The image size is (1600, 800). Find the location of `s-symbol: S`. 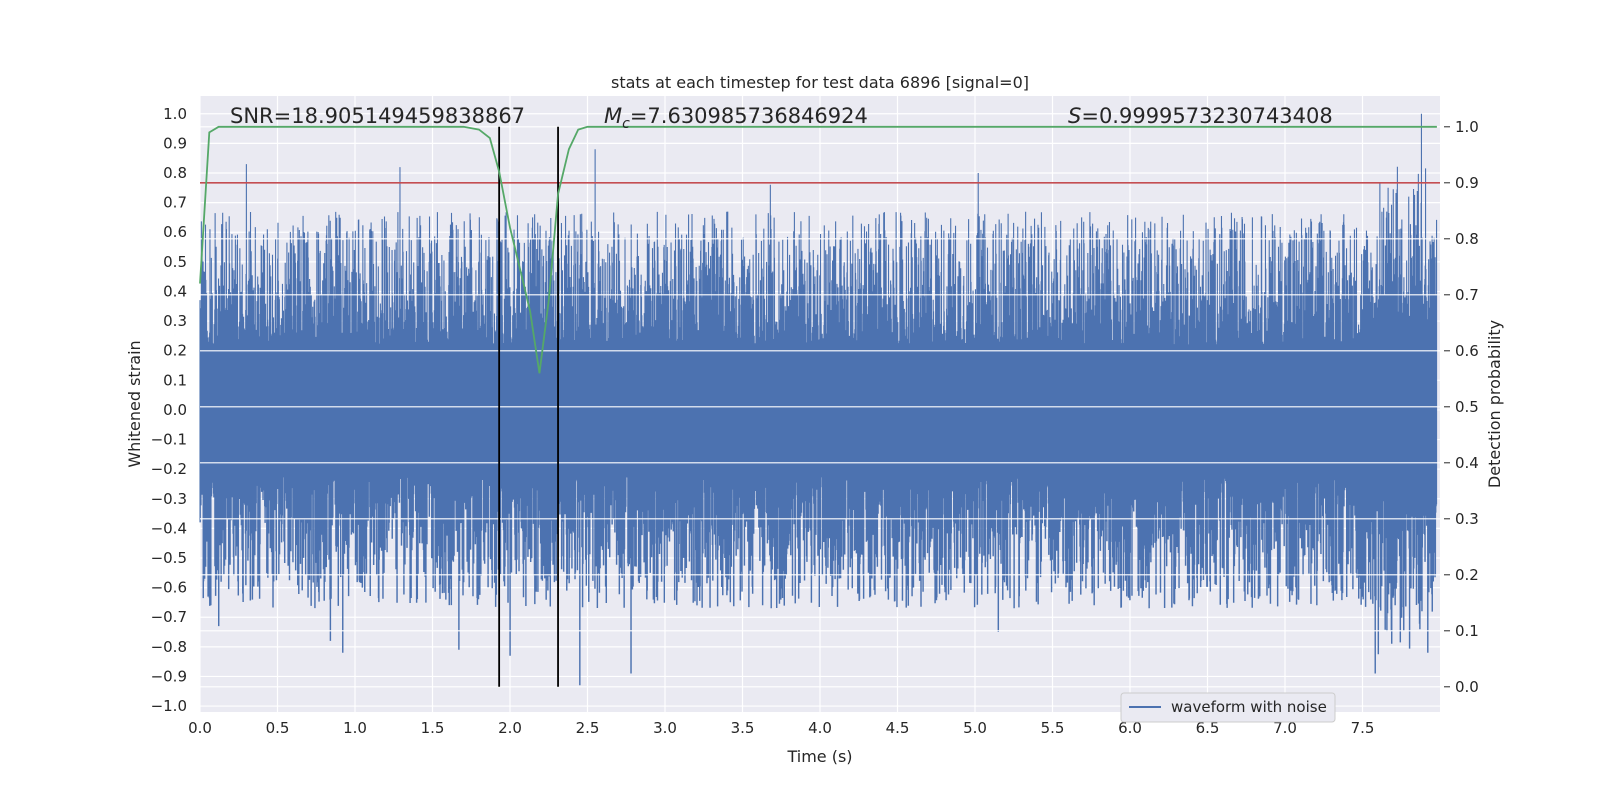

s-symbol: S is located at coordinates (1074, 116).